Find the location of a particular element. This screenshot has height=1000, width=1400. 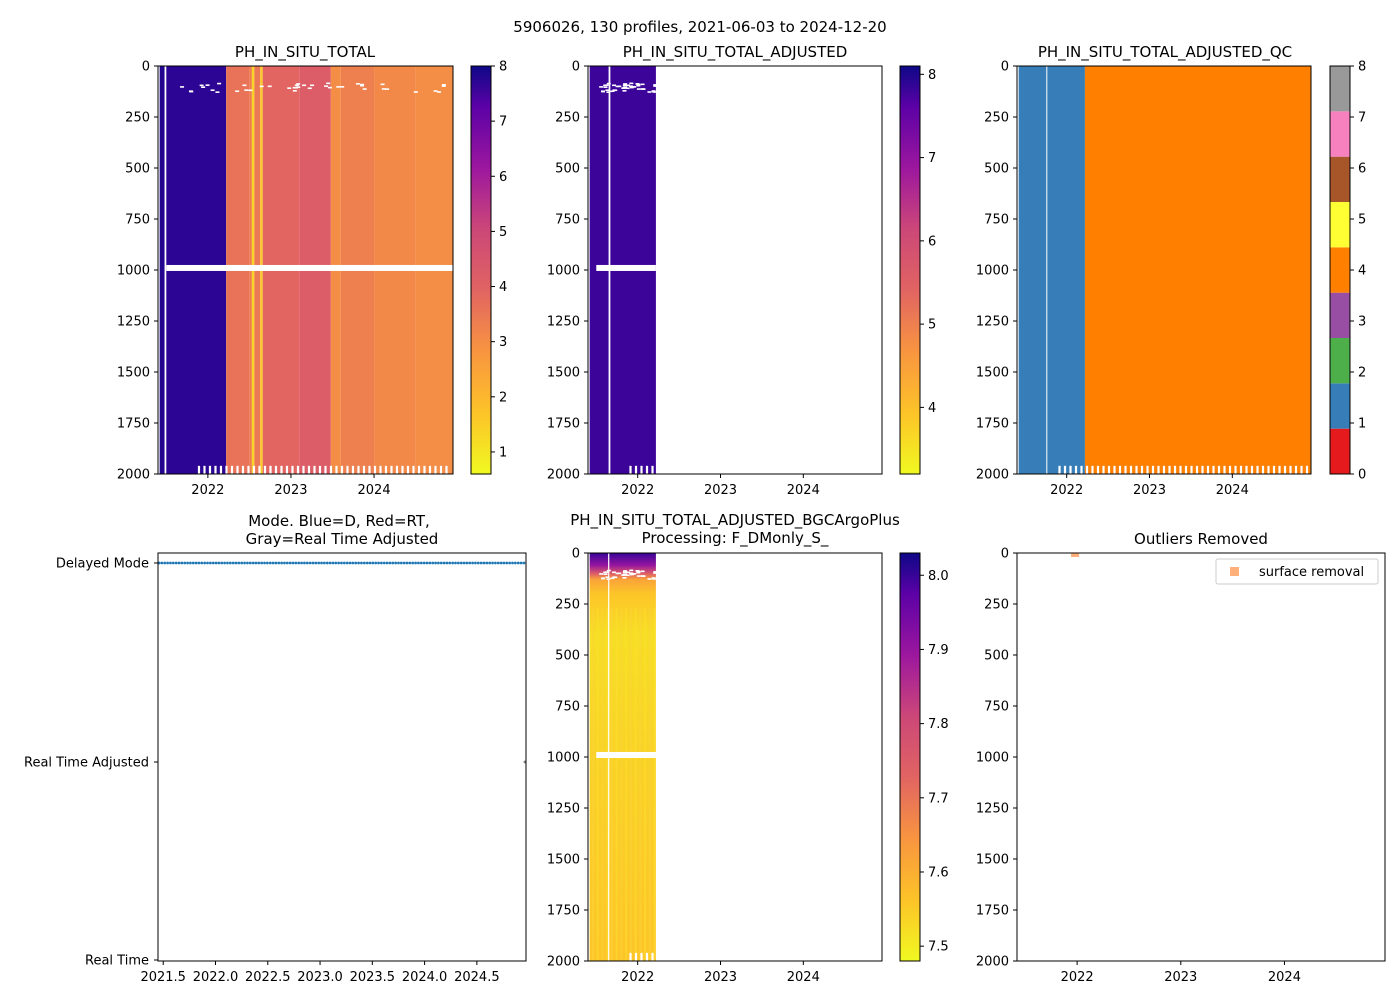

legend-frame is located at coordinates (1297, 571).